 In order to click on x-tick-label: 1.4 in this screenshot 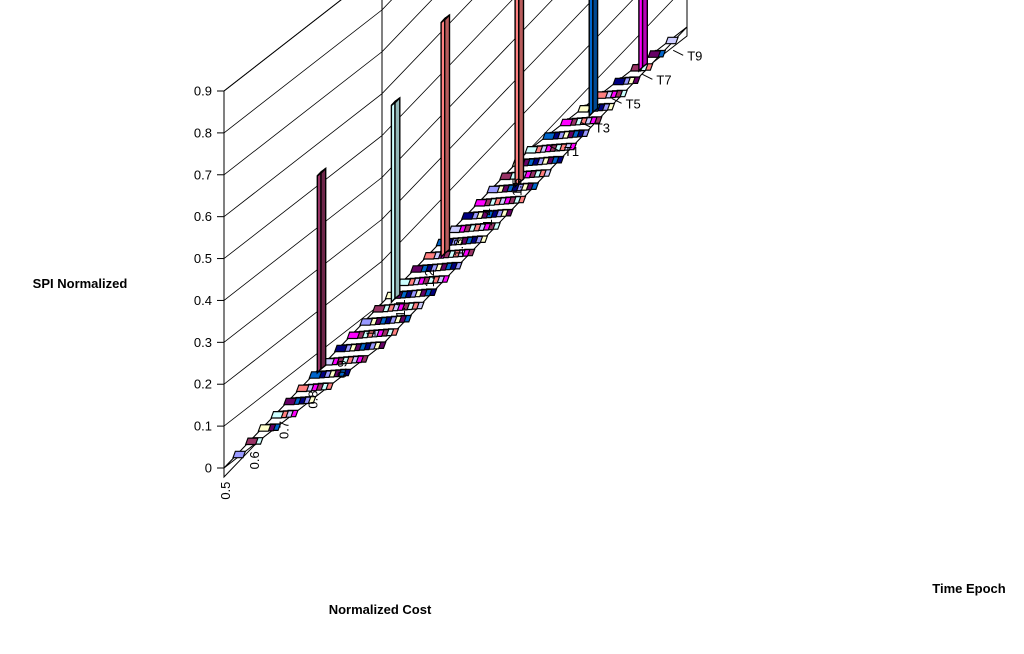, I will do `click(487, 217)`.